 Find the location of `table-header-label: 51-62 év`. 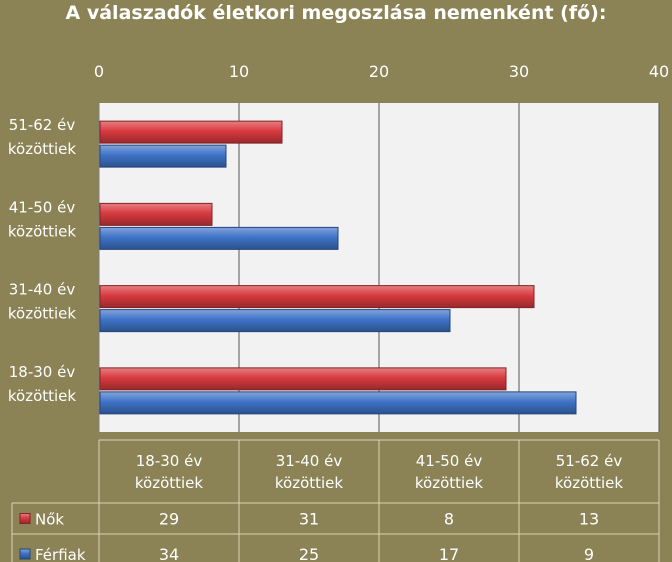

table-header-label: 51-62 év is located at coordinates (589, 461).